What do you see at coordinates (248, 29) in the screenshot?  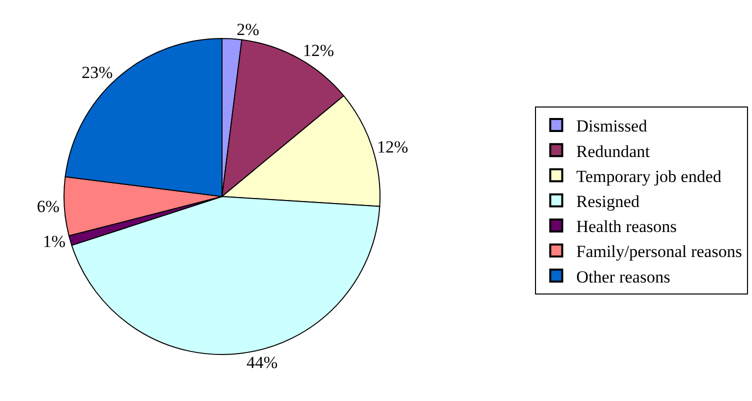 I see `data-label: 2%` at bounding box center [248, 29].